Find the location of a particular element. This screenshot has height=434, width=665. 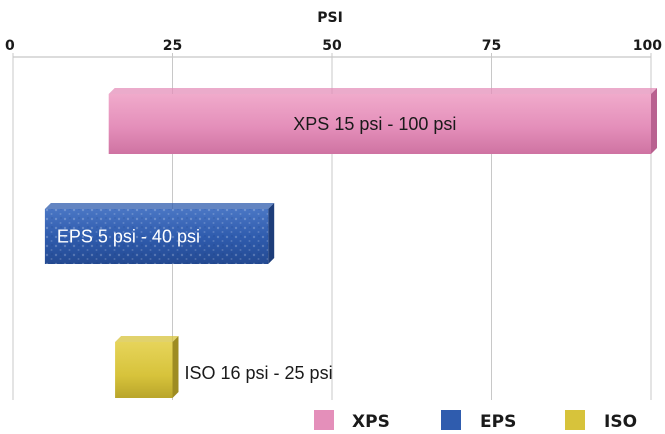

legend-swatch-eps is located at coordinates (451, 420).